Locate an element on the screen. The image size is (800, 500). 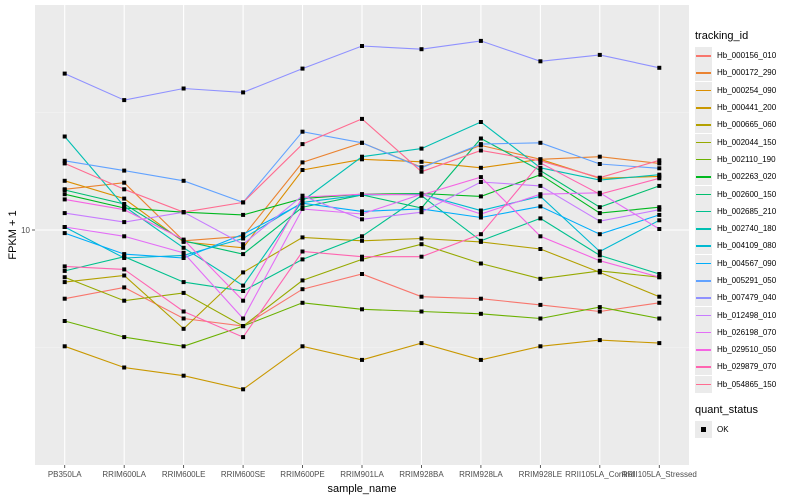
legend2-item-ok: OK is located at coordinates (747, 430).